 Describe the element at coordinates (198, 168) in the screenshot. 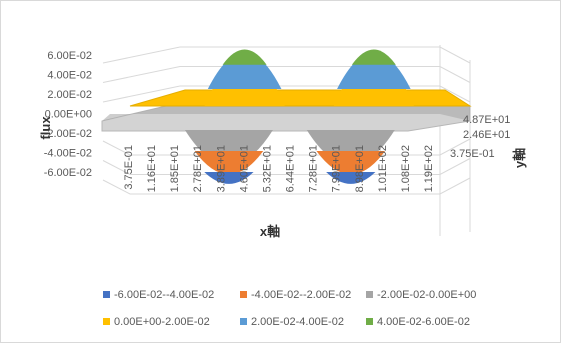

I see `x-tick-label: 2.78E+01` at that location.